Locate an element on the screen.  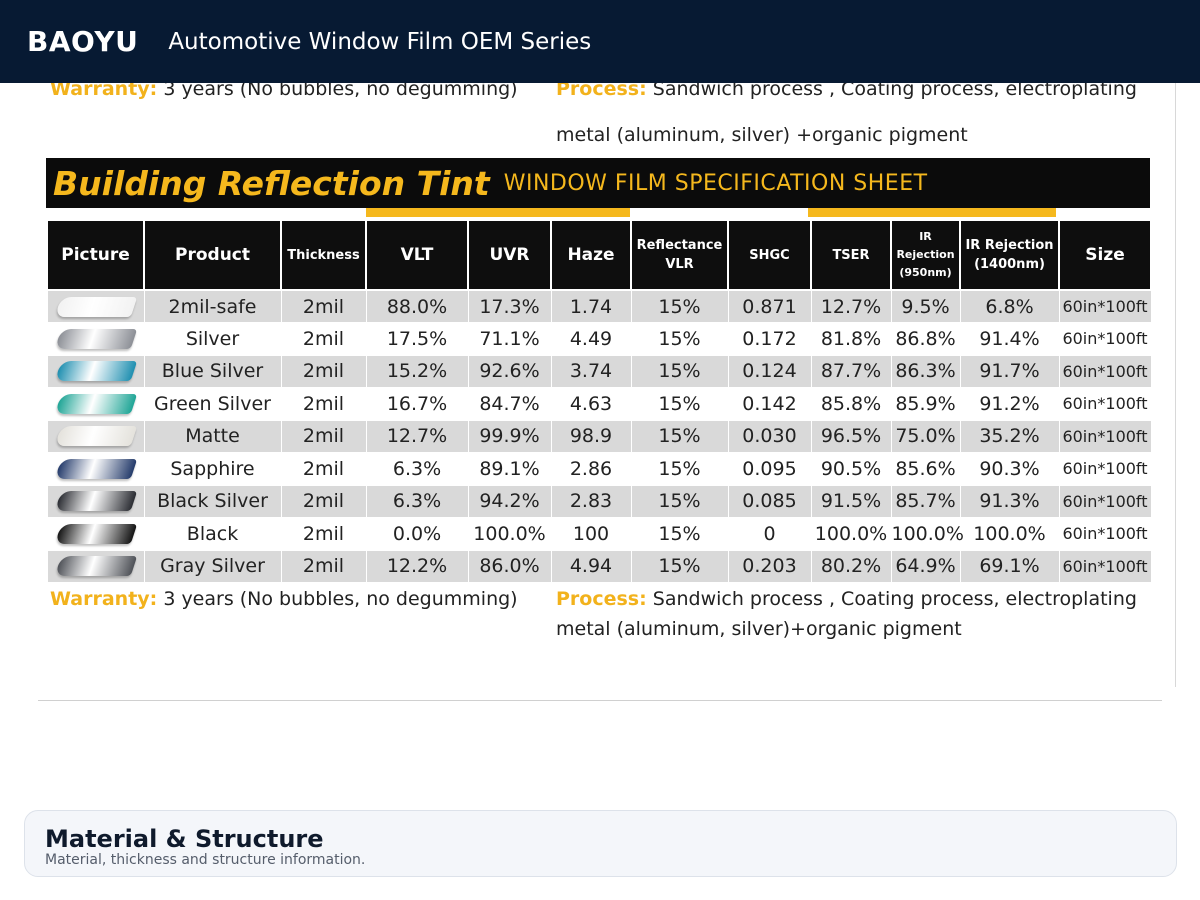
cell-vlt: 6.3% is located at coordinates (417, 469).